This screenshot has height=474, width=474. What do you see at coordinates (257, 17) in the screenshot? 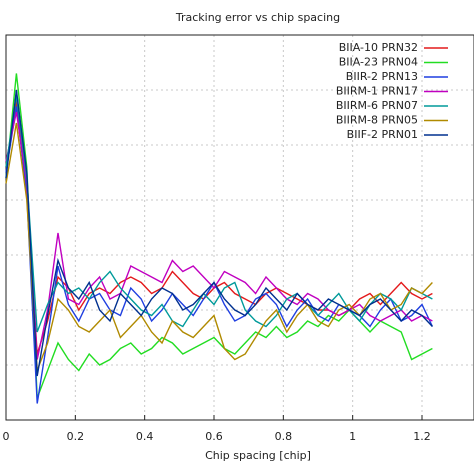
I see `chart-title: Tracking error vs chip spacing` at bounding box center [257, 17].